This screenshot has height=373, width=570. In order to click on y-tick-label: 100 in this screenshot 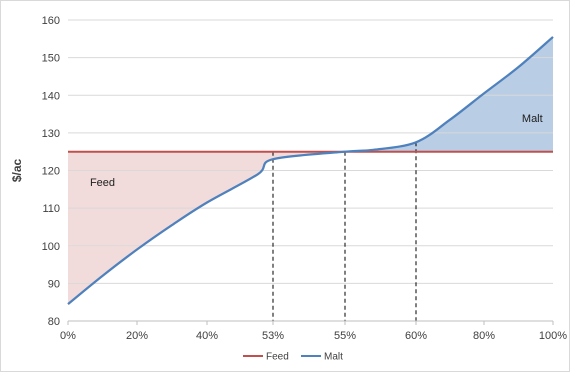, I will do `click(51, 247)`.